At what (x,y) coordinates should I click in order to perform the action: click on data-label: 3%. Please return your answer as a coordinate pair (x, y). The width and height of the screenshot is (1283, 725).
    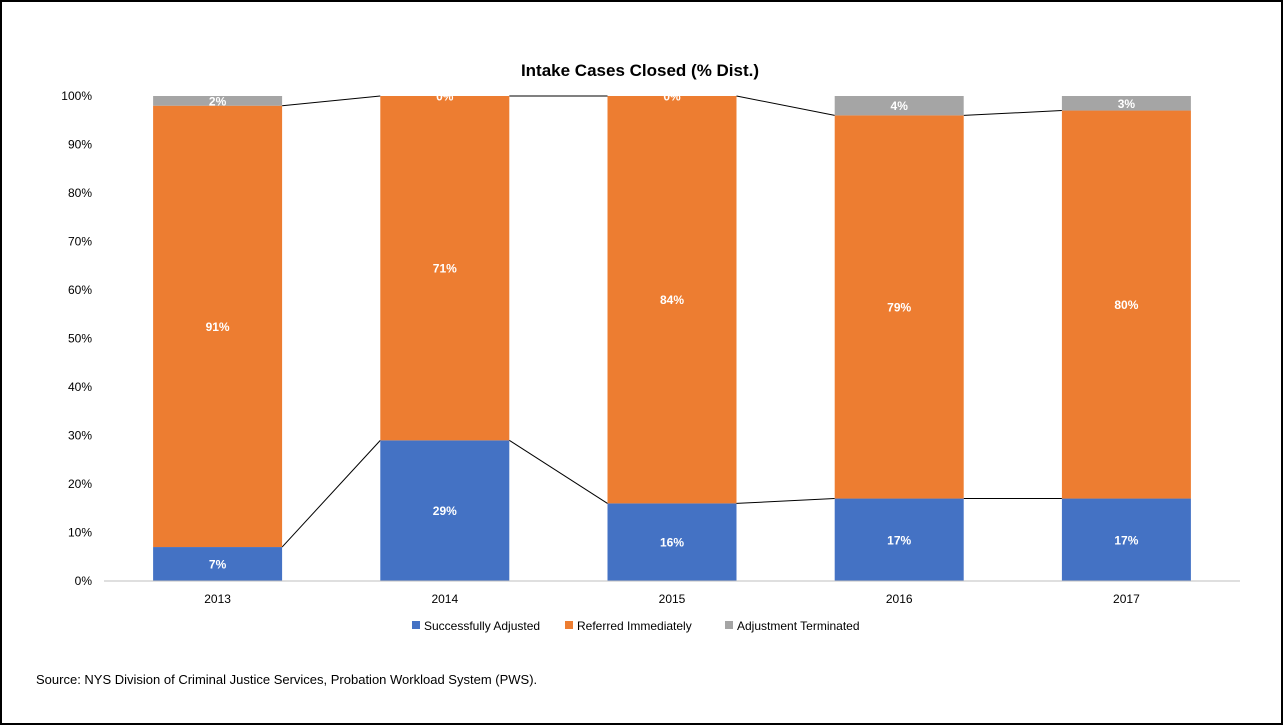
    Looking at the image, I should click on (1127, 104).